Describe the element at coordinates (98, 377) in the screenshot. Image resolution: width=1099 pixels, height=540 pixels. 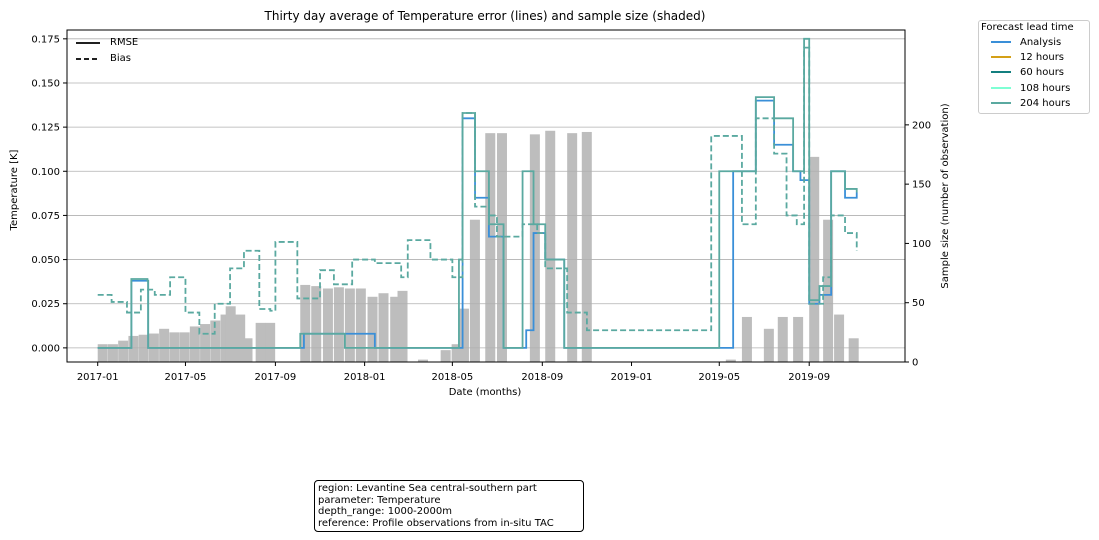
I see `x-tick-label: 2017-01` at that location.